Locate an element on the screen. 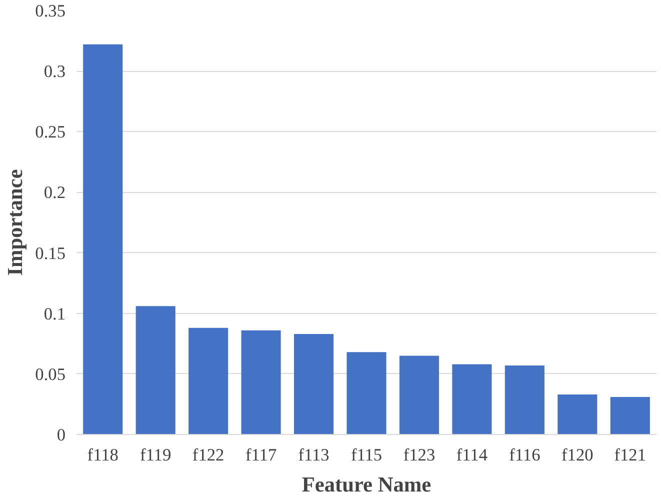 This screenshot has height=499, width=661. x-tick-label: f119 is located at coordinates (156, 455).